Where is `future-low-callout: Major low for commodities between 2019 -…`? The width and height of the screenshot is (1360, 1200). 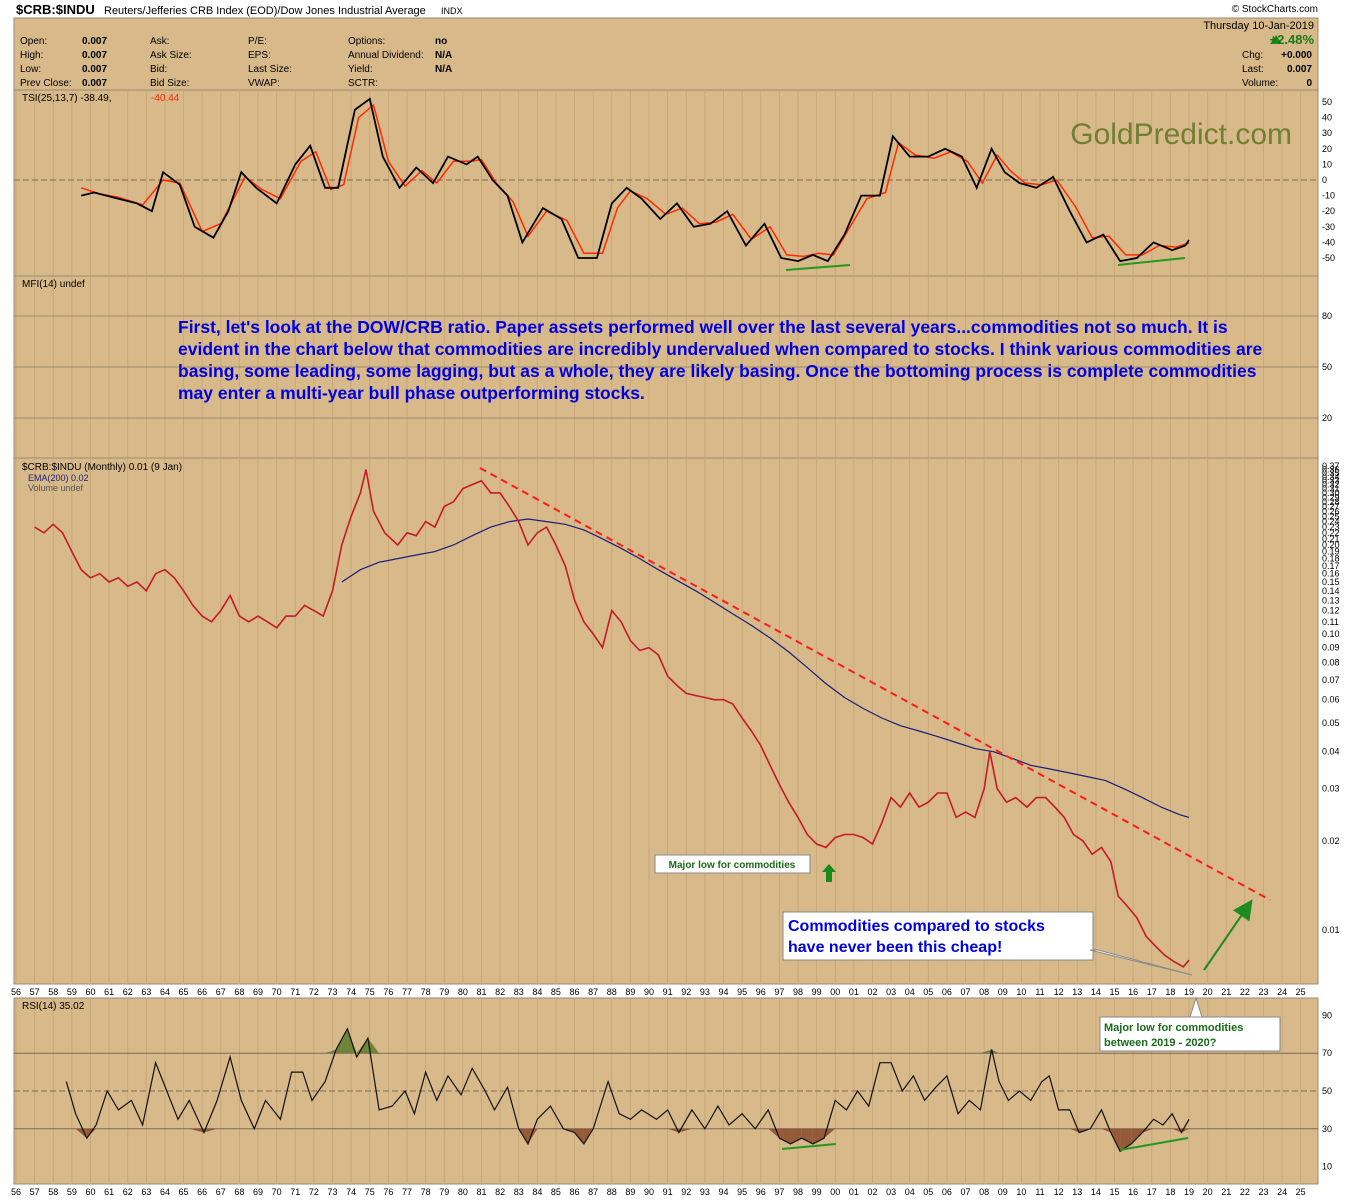
future-low-callout: Major low for commodities between 2019 -… is located at coordinates (1190, 1024).